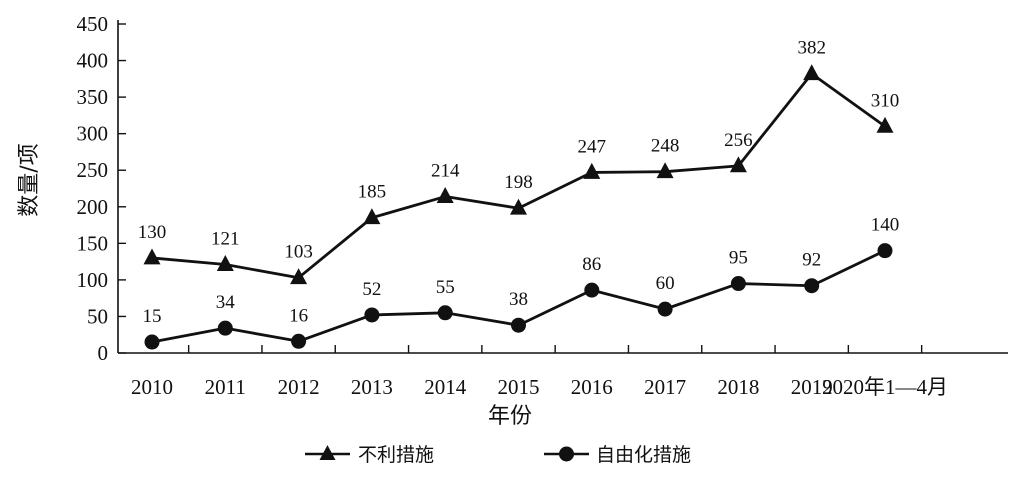 Image resolution: width=1027 pixels, height=481 pixels. Describe the element at coordinates (510, 416) in the screenshot. I see `x-axis-title: 年份` at that location.